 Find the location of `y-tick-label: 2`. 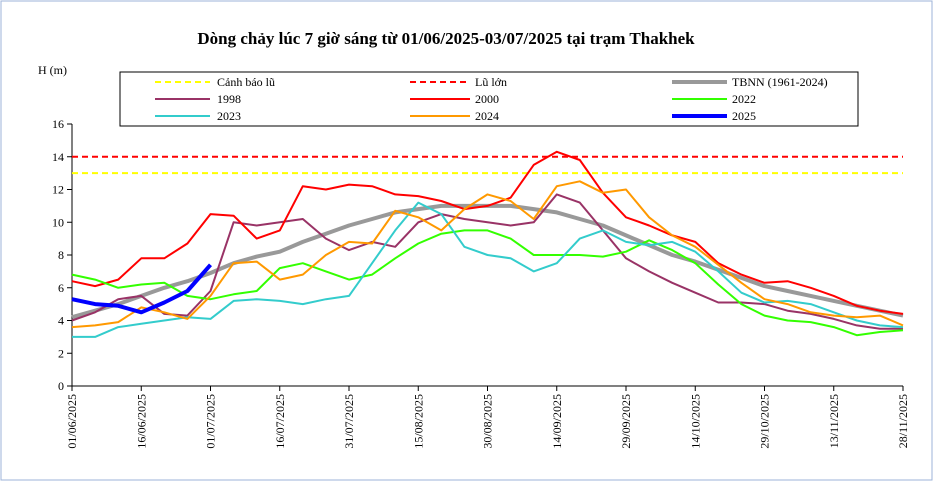

y-tick-label: 2 is located at coordinates (61, 353).